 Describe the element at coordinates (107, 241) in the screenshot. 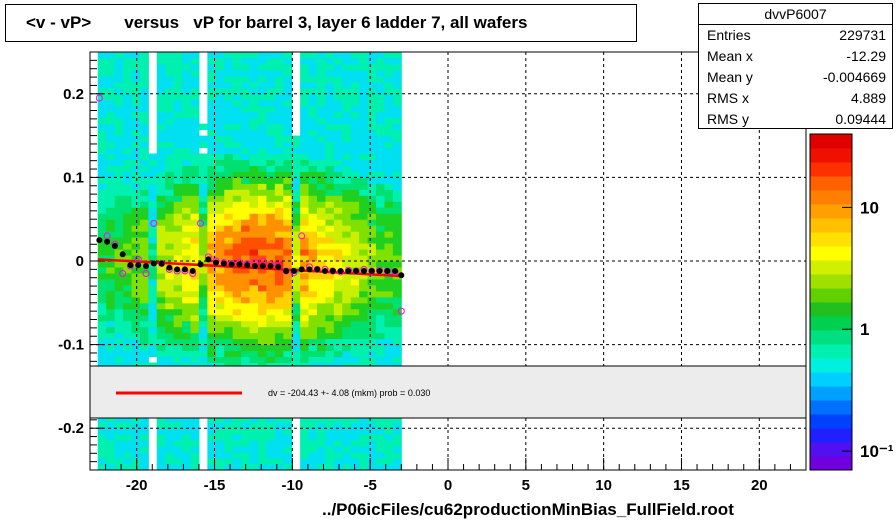

I see `profile-point` at that location.